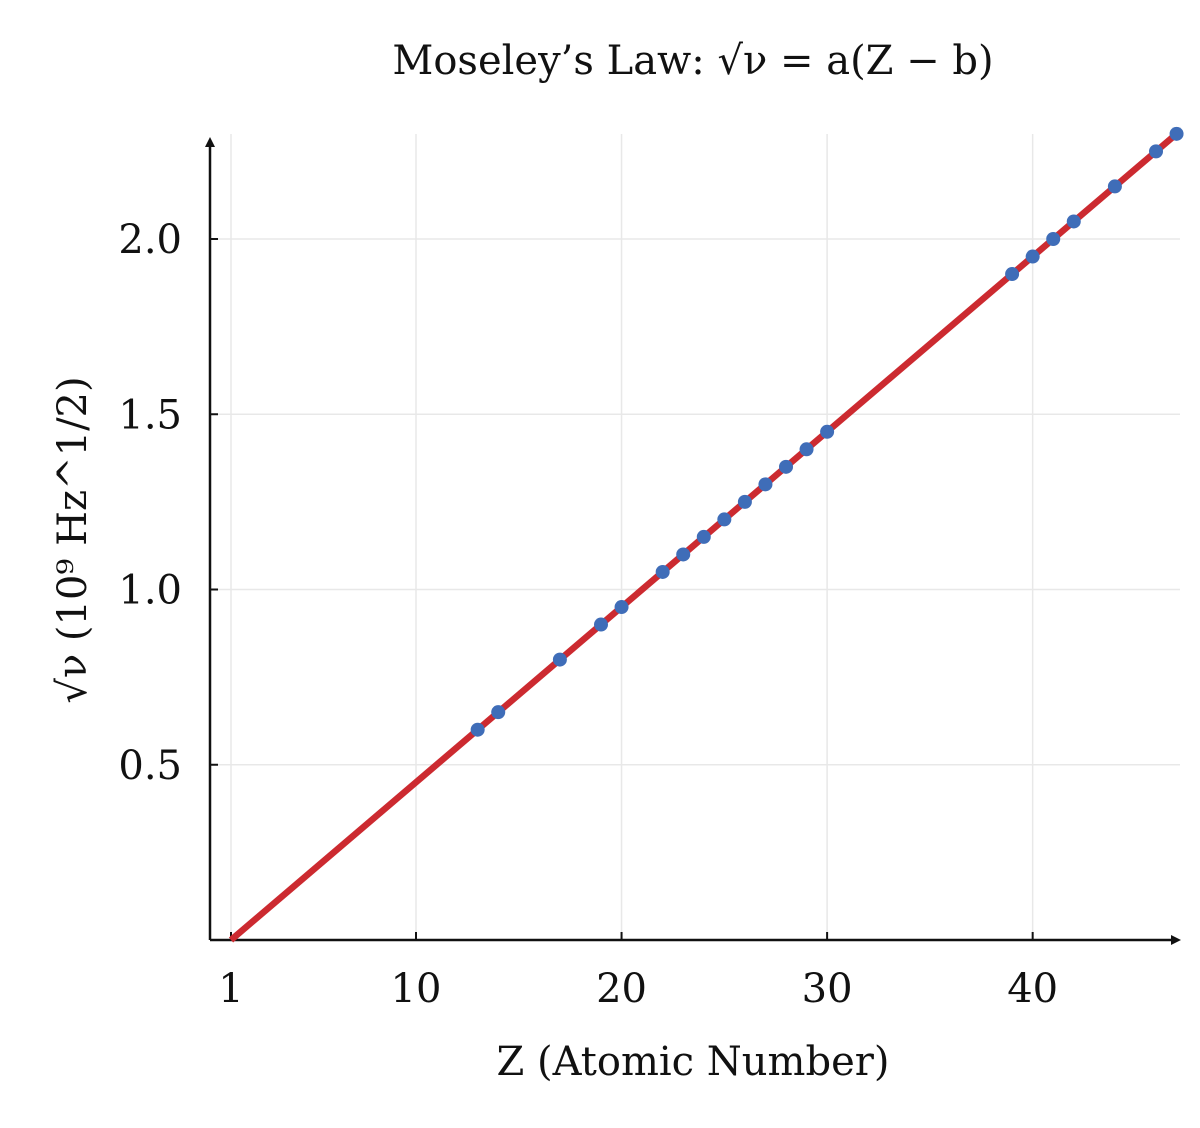  What do you see at coordinates (692, 61) in the screenshot?
I see `chart-title: Moseley’s Law: √ν = a(Z − b)` at bounding box center [692, 61].